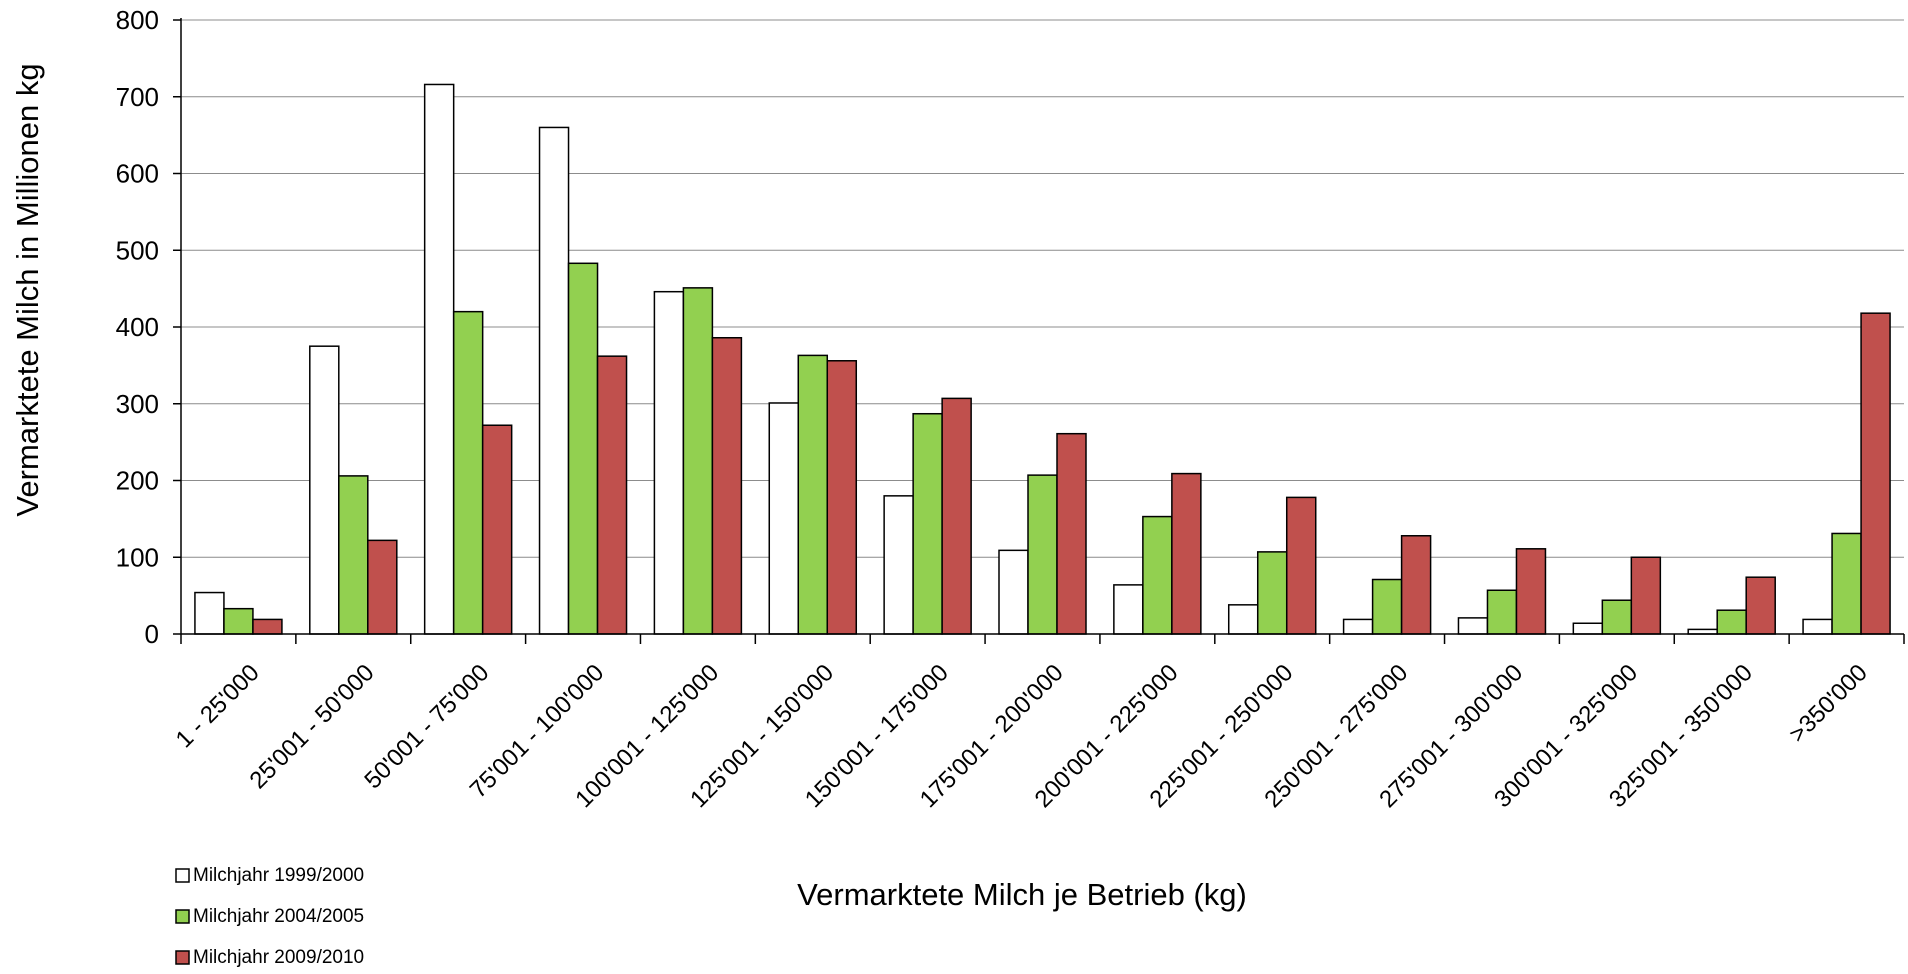  What do you see at coordinates (278, 957) in the screenshot?
I see `legend-label: Milchjahr 2009/2010` at bounding box center [278, 957].